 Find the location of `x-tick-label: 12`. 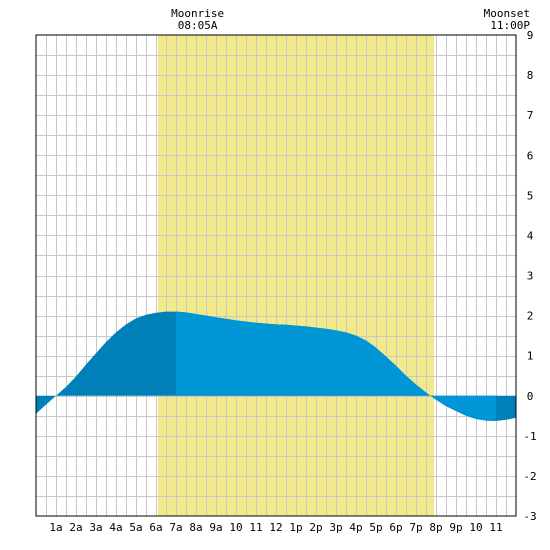

x-tick-label: 12 is located at coordinates (275, 527).